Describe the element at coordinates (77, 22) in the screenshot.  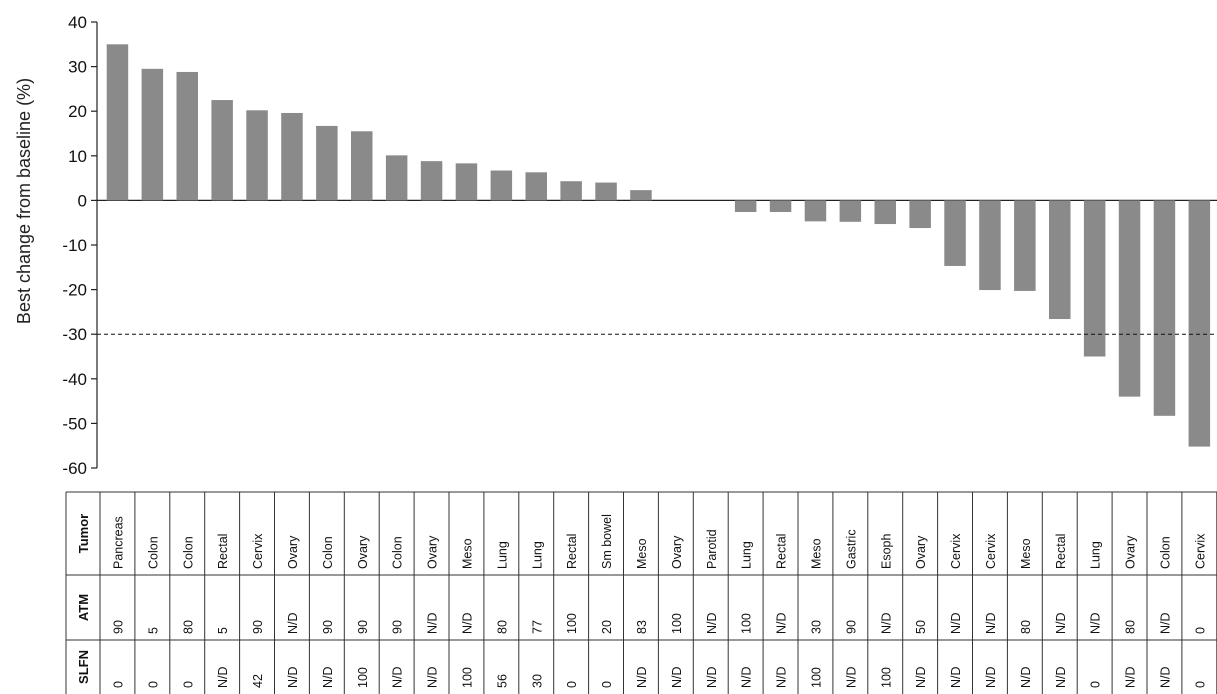
I see `y-tick-label: 40` at that location.